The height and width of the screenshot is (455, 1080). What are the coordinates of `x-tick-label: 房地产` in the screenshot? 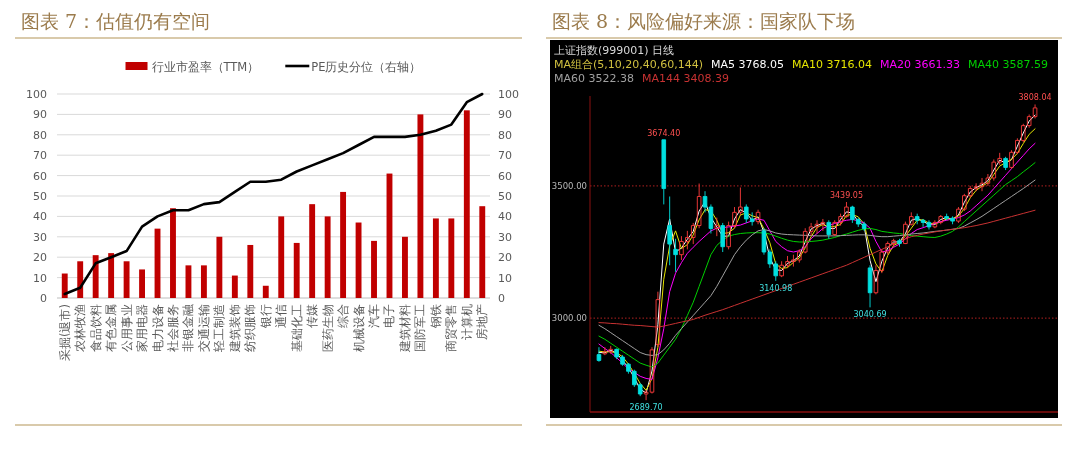 It's located at (482, 322).